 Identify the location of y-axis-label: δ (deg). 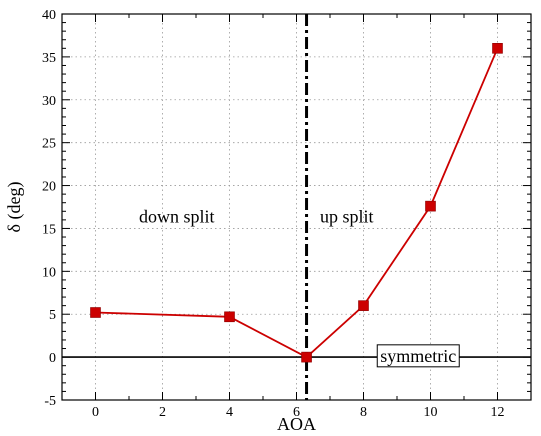
(14, 207).